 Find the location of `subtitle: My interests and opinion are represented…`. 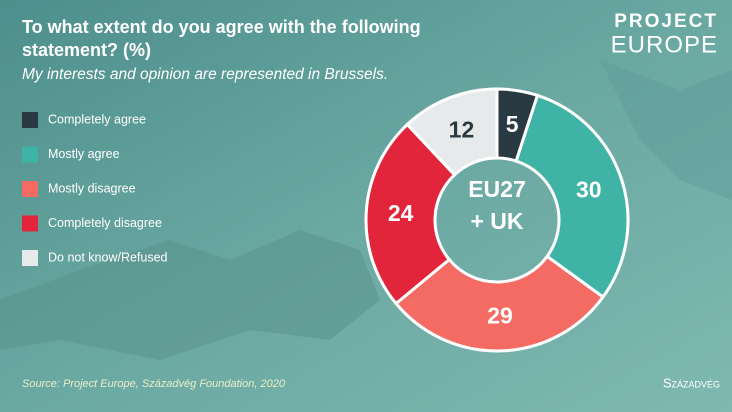

subtitle: My interests and opinion are represented… is located at coordinates (205, 74).